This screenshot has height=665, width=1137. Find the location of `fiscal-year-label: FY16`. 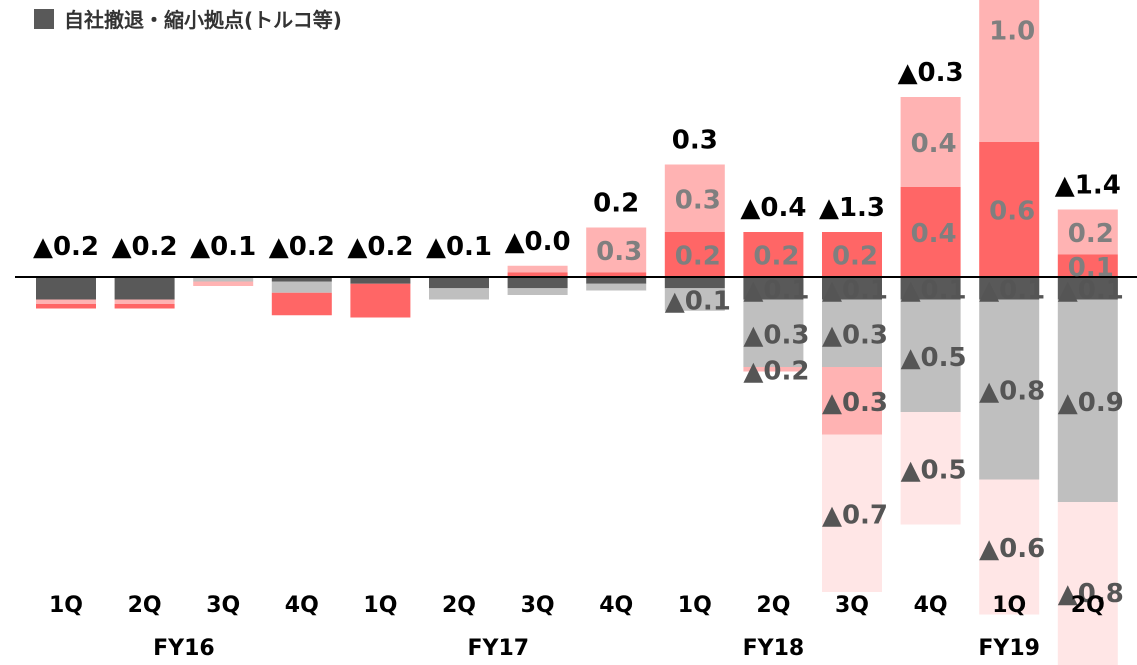

fiscal-year-label: FY16 is located at coordinates (184, 648).